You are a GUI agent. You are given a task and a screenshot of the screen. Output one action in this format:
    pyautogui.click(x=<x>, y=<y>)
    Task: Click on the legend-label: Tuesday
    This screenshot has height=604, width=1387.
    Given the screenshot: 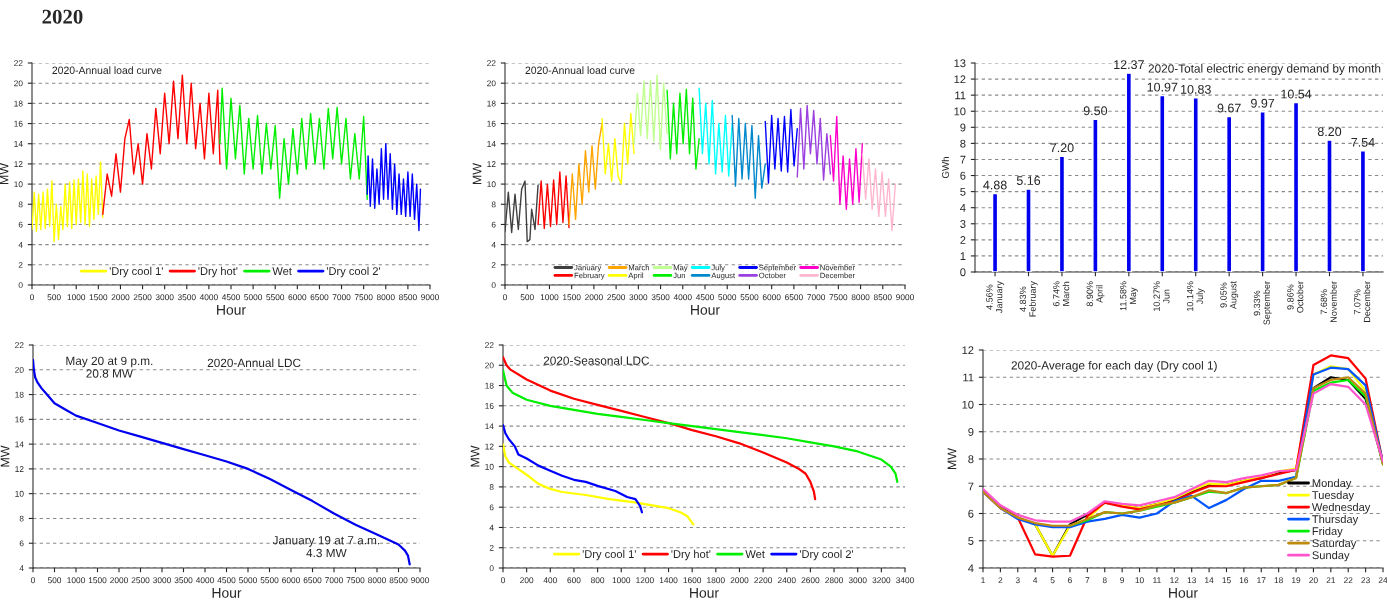 What is the action you would take?
    pyautogui.click(x=1333, y=496)
    